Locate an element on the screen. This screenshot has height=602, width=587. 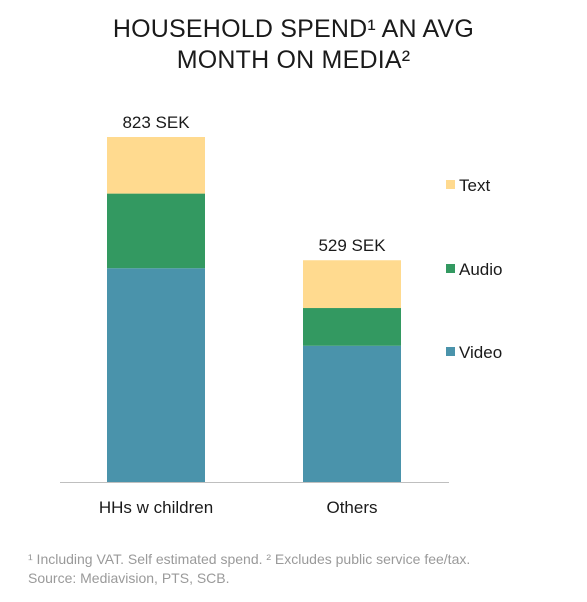
chart-title-line-1: HOUSEHOLD SPEND¹ AN AVG is located at coordinates (293, 29).